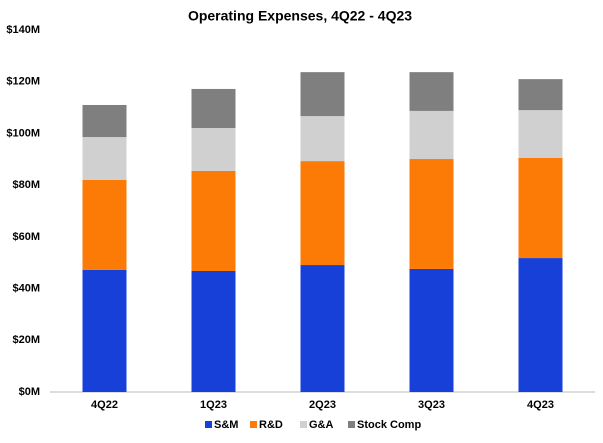  Describe the element at coordinates (26, 237) in the screenshot. I see `y-tick-label: $60M` at that location.